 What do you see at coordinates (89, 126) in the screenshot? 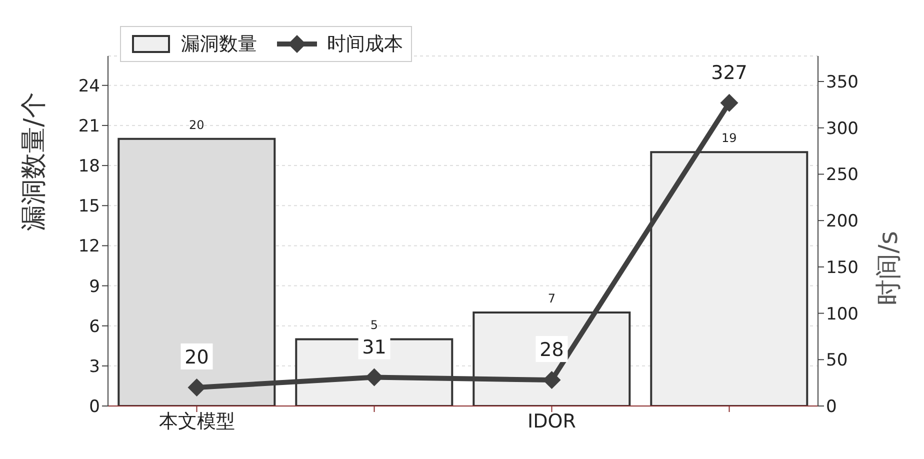
I see `y-tick-label: 21` at bounding box center [89, 126].